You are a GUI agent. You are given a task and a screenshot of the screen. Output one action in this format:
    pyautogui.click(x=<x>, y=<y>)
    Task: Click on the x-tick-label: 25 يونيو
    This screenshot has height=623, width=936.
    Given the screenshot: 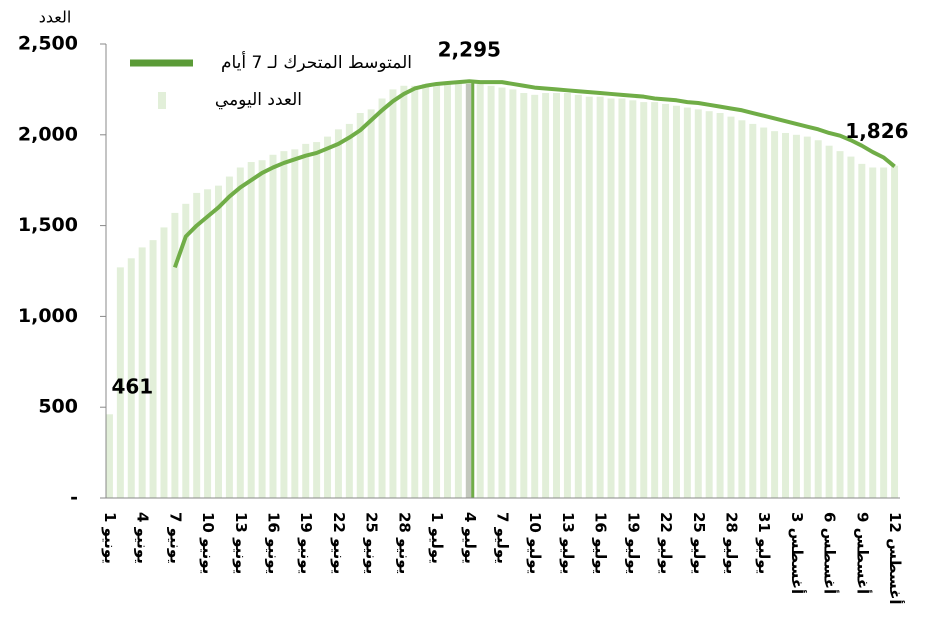 What is the action you would take?
    pyautogui.click(x=372, y=543)
    